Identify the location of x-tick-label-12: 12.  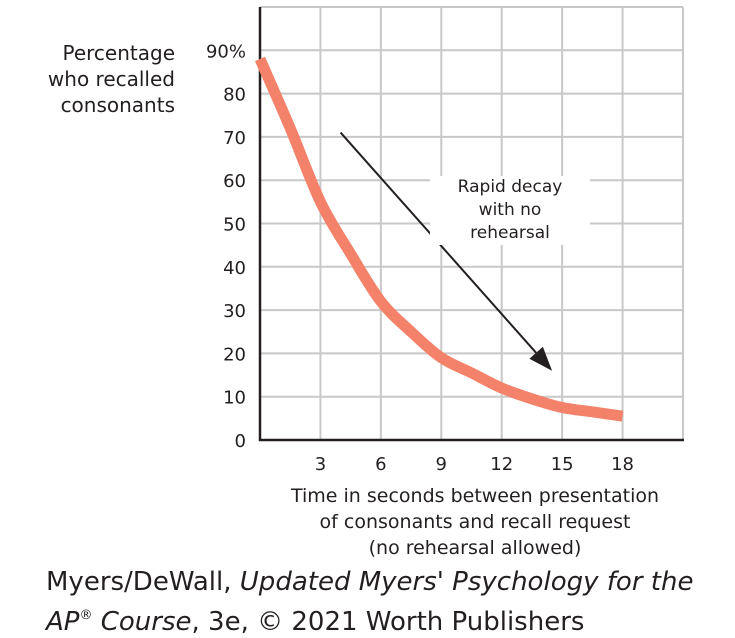
(501, 464).